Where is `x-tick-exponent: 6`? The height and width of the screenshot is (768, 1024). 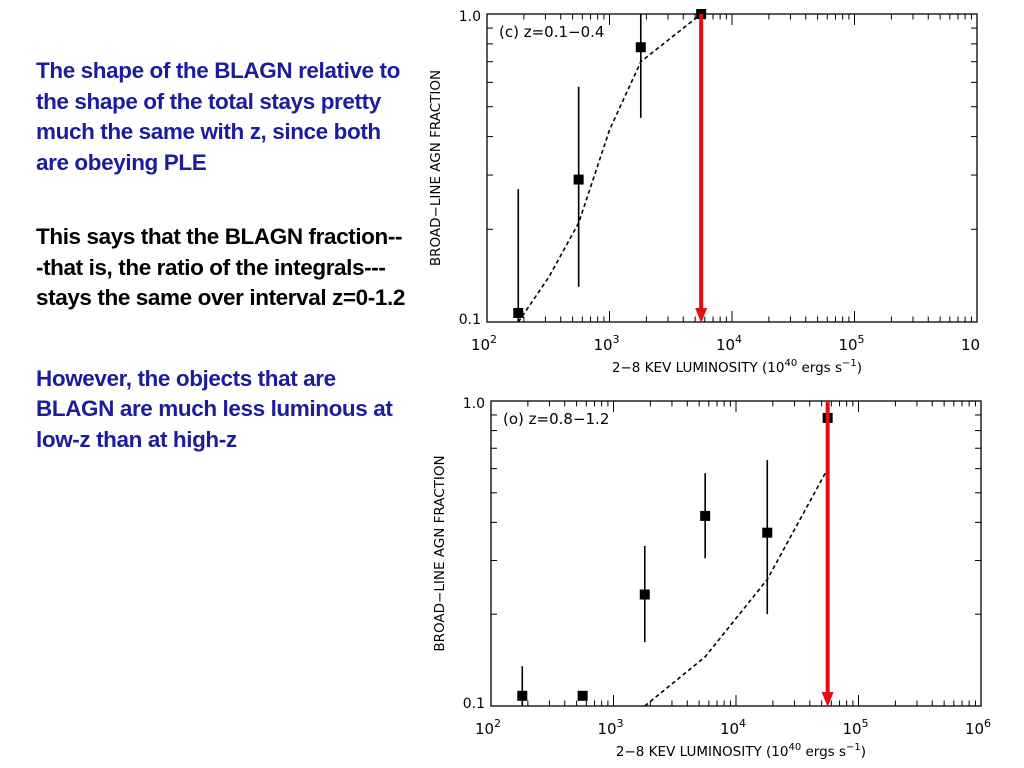 x-tick-exponent: 6 is located at coordinates (987, 723).